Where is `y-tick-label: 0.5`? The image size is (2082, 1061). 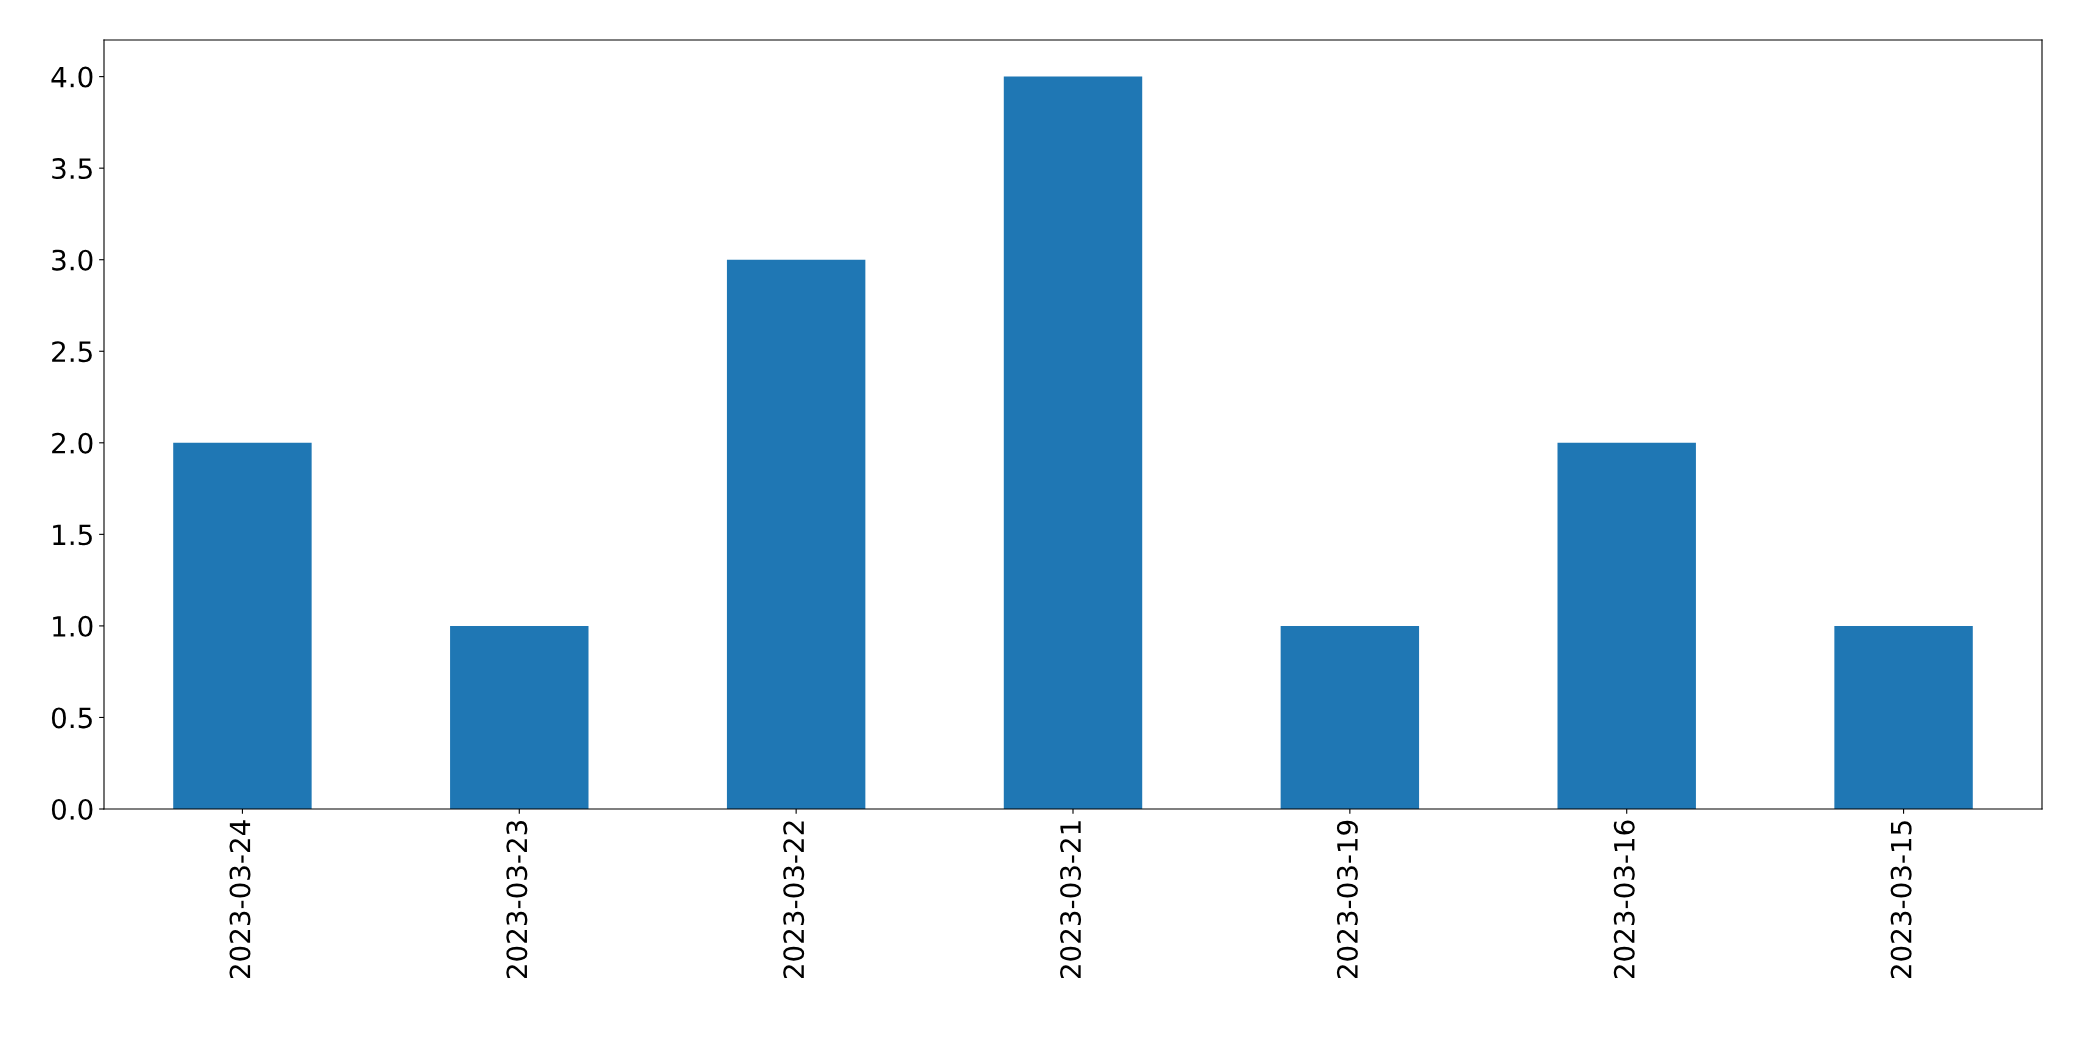
y-tick-label: 0.5 is located at coordinates (71, 718).